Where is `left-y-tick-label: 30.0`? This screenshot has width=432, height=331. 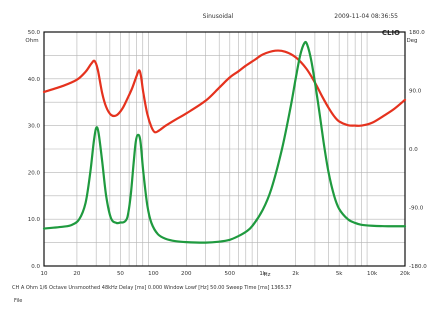 left-y-tick-label: 30.0 is located at coordinates (34, 127).